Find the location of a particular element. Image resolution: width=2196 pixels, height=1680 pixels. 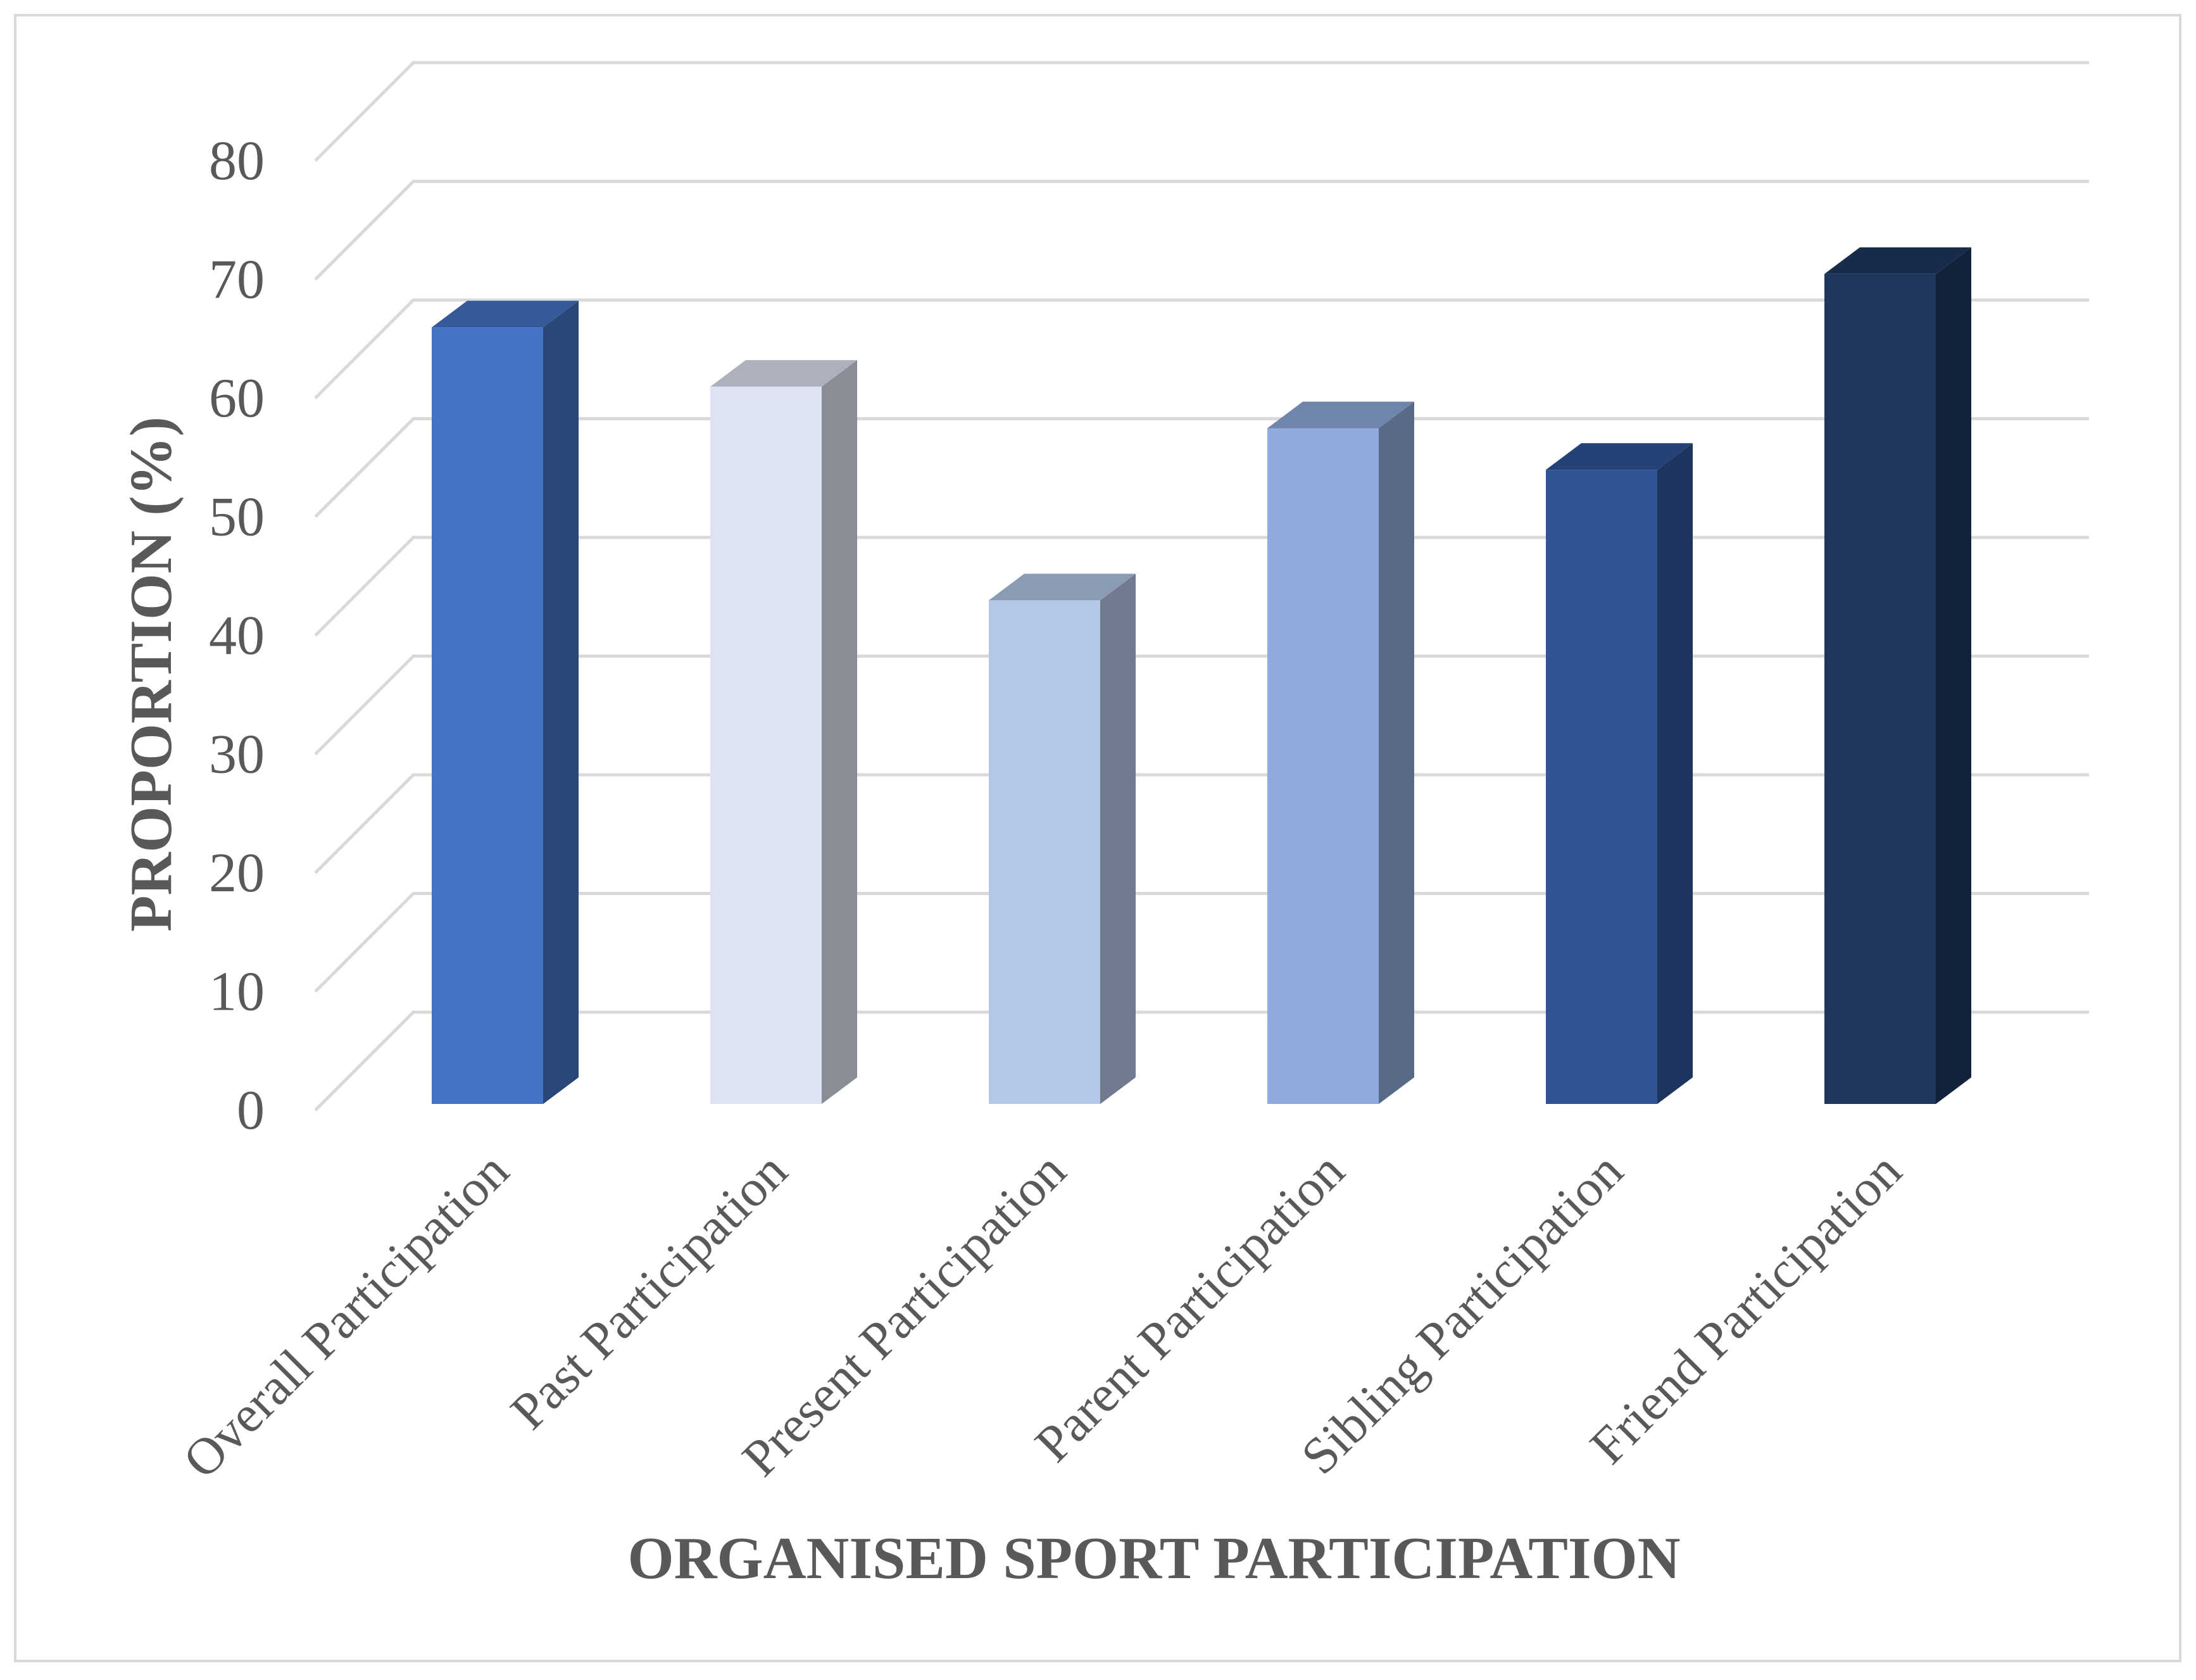

y-tick-label: 20 is located at coordinates (237, 873).